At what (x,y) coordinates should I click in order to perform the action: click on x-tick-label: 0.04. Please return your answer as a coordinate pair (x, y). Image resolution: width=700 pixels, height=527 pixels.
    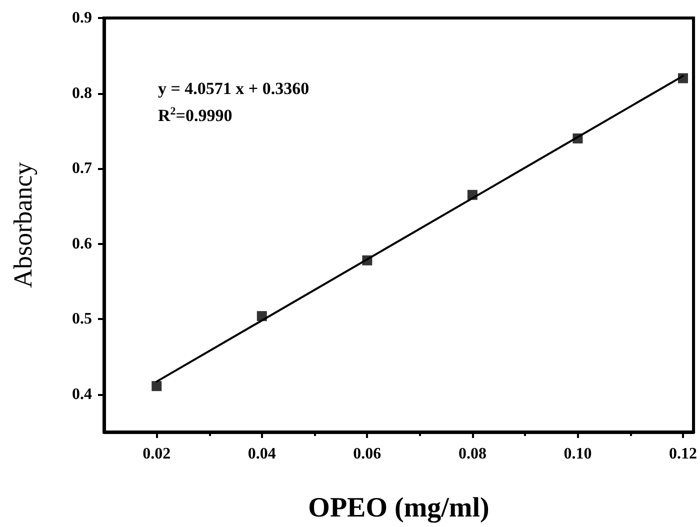
    Looking at the image, I should click on (262, 454).